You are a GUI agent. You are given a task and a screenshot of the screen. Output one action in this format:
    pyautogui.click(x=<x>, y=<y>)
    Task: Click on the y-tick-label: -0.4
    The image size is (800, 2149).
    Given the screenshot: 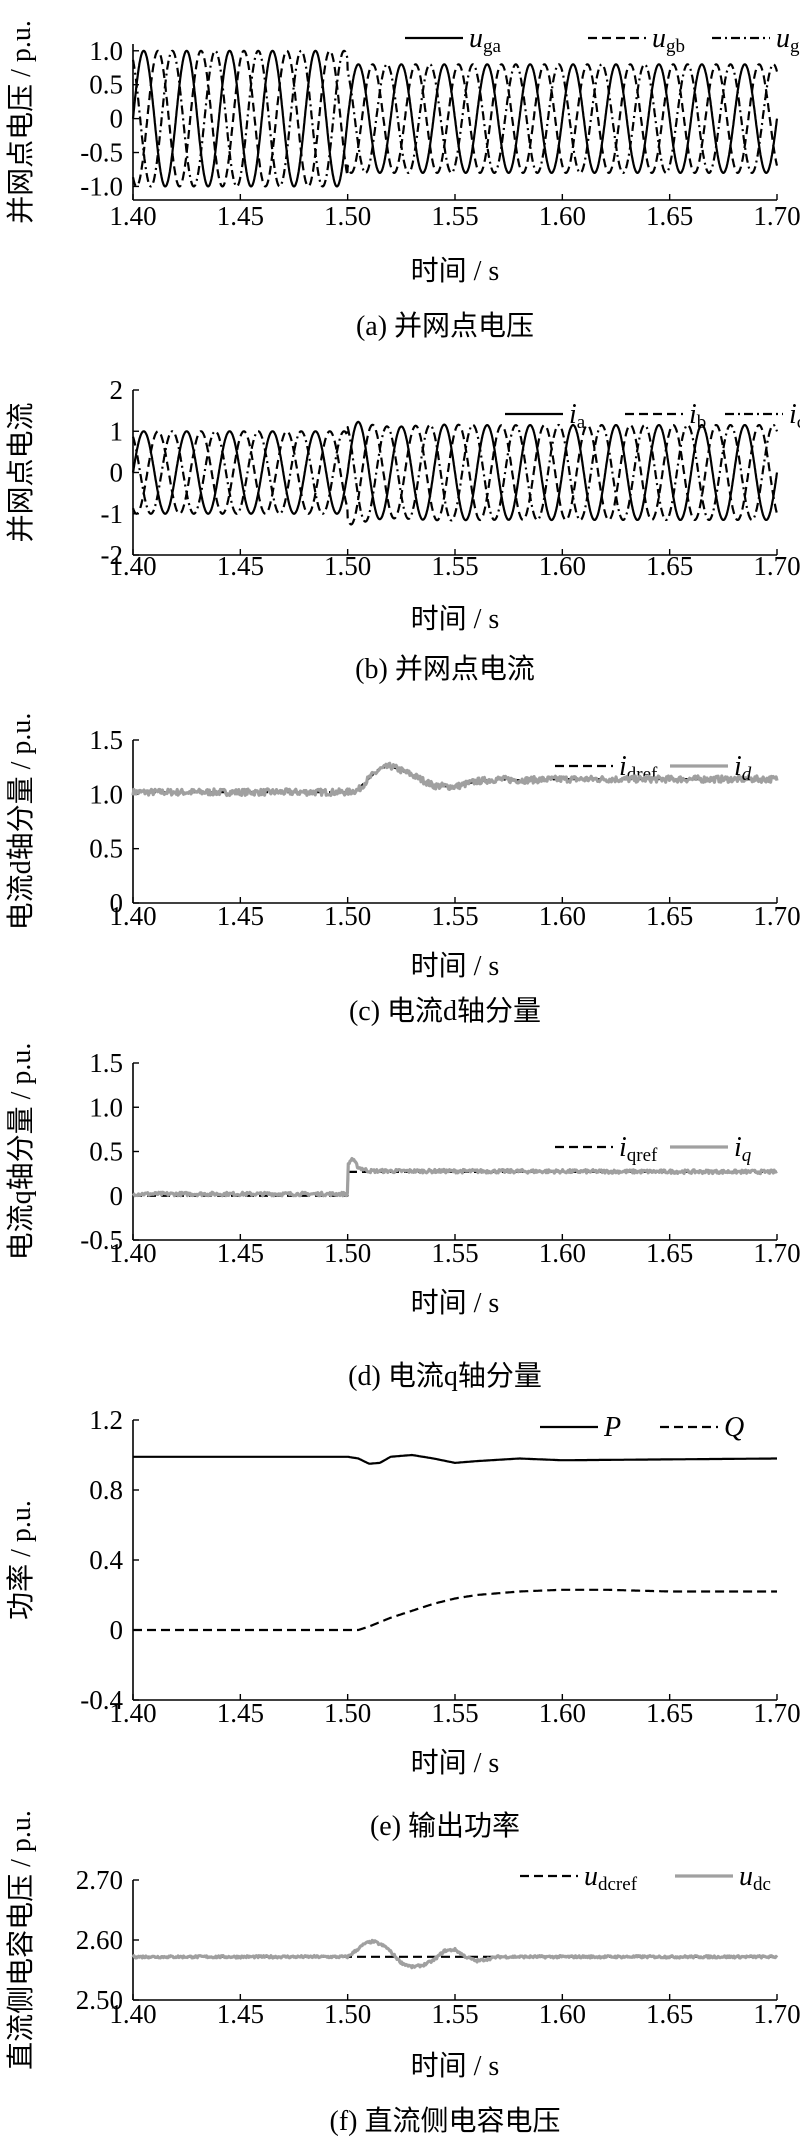 What is the action you would take?
    pyautogui.click(x=101, y=1700)
    